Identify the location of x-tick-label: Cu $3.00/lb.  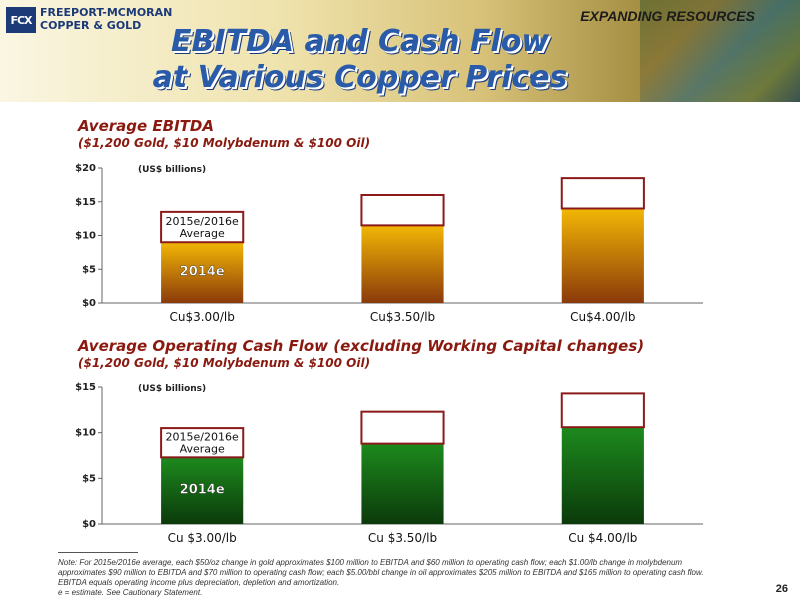
(202, 538).